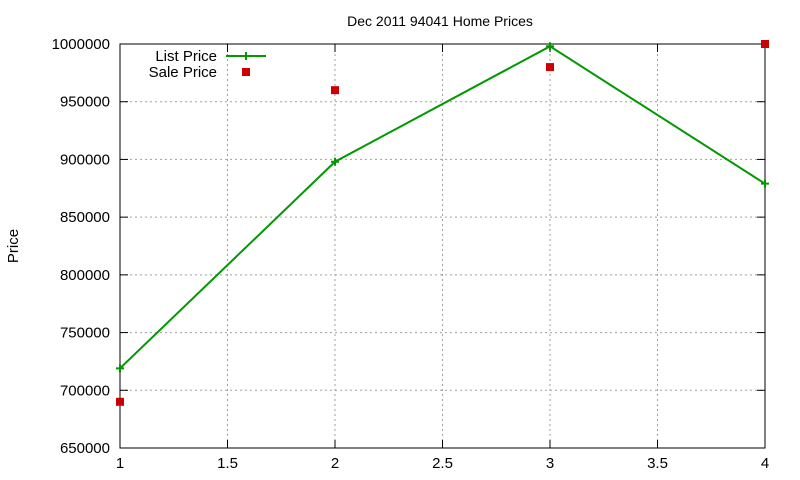 Image resolution: width=800 pixels, height=480 pixels. I want to click on y-tick-label: 750000, so click(85, 333).